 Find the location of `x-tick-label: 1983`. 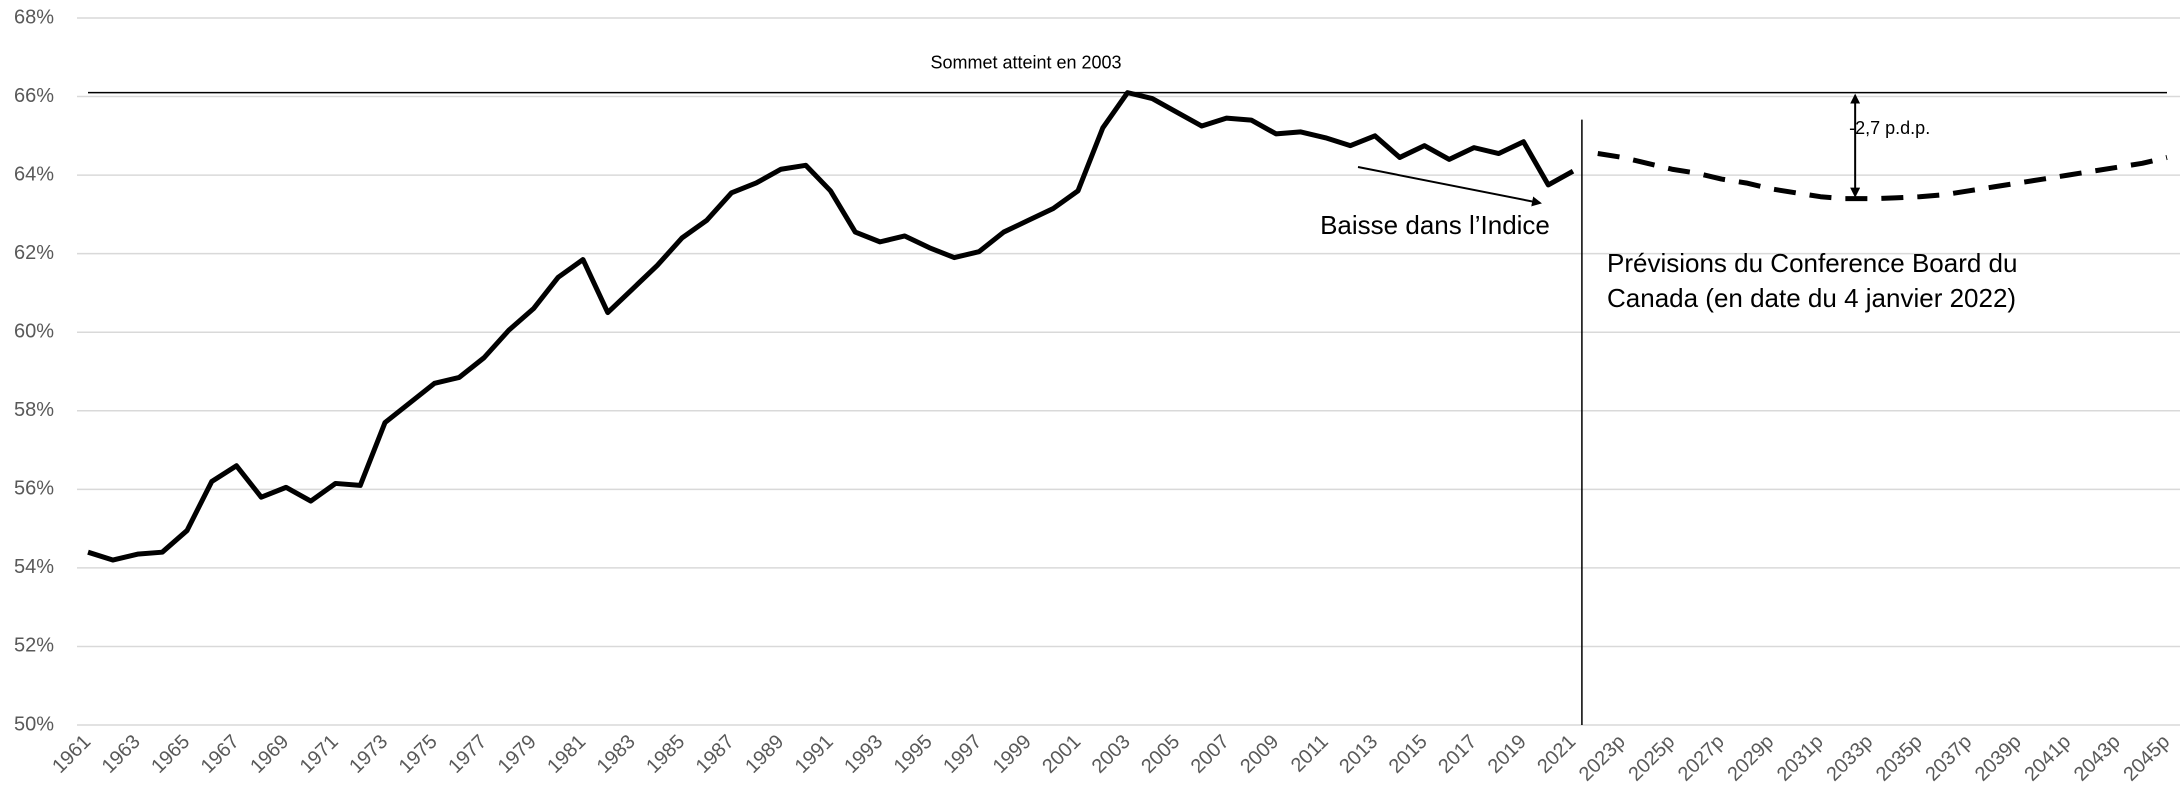

x-tick-label: 1983 is located at coordinates (616, 754).